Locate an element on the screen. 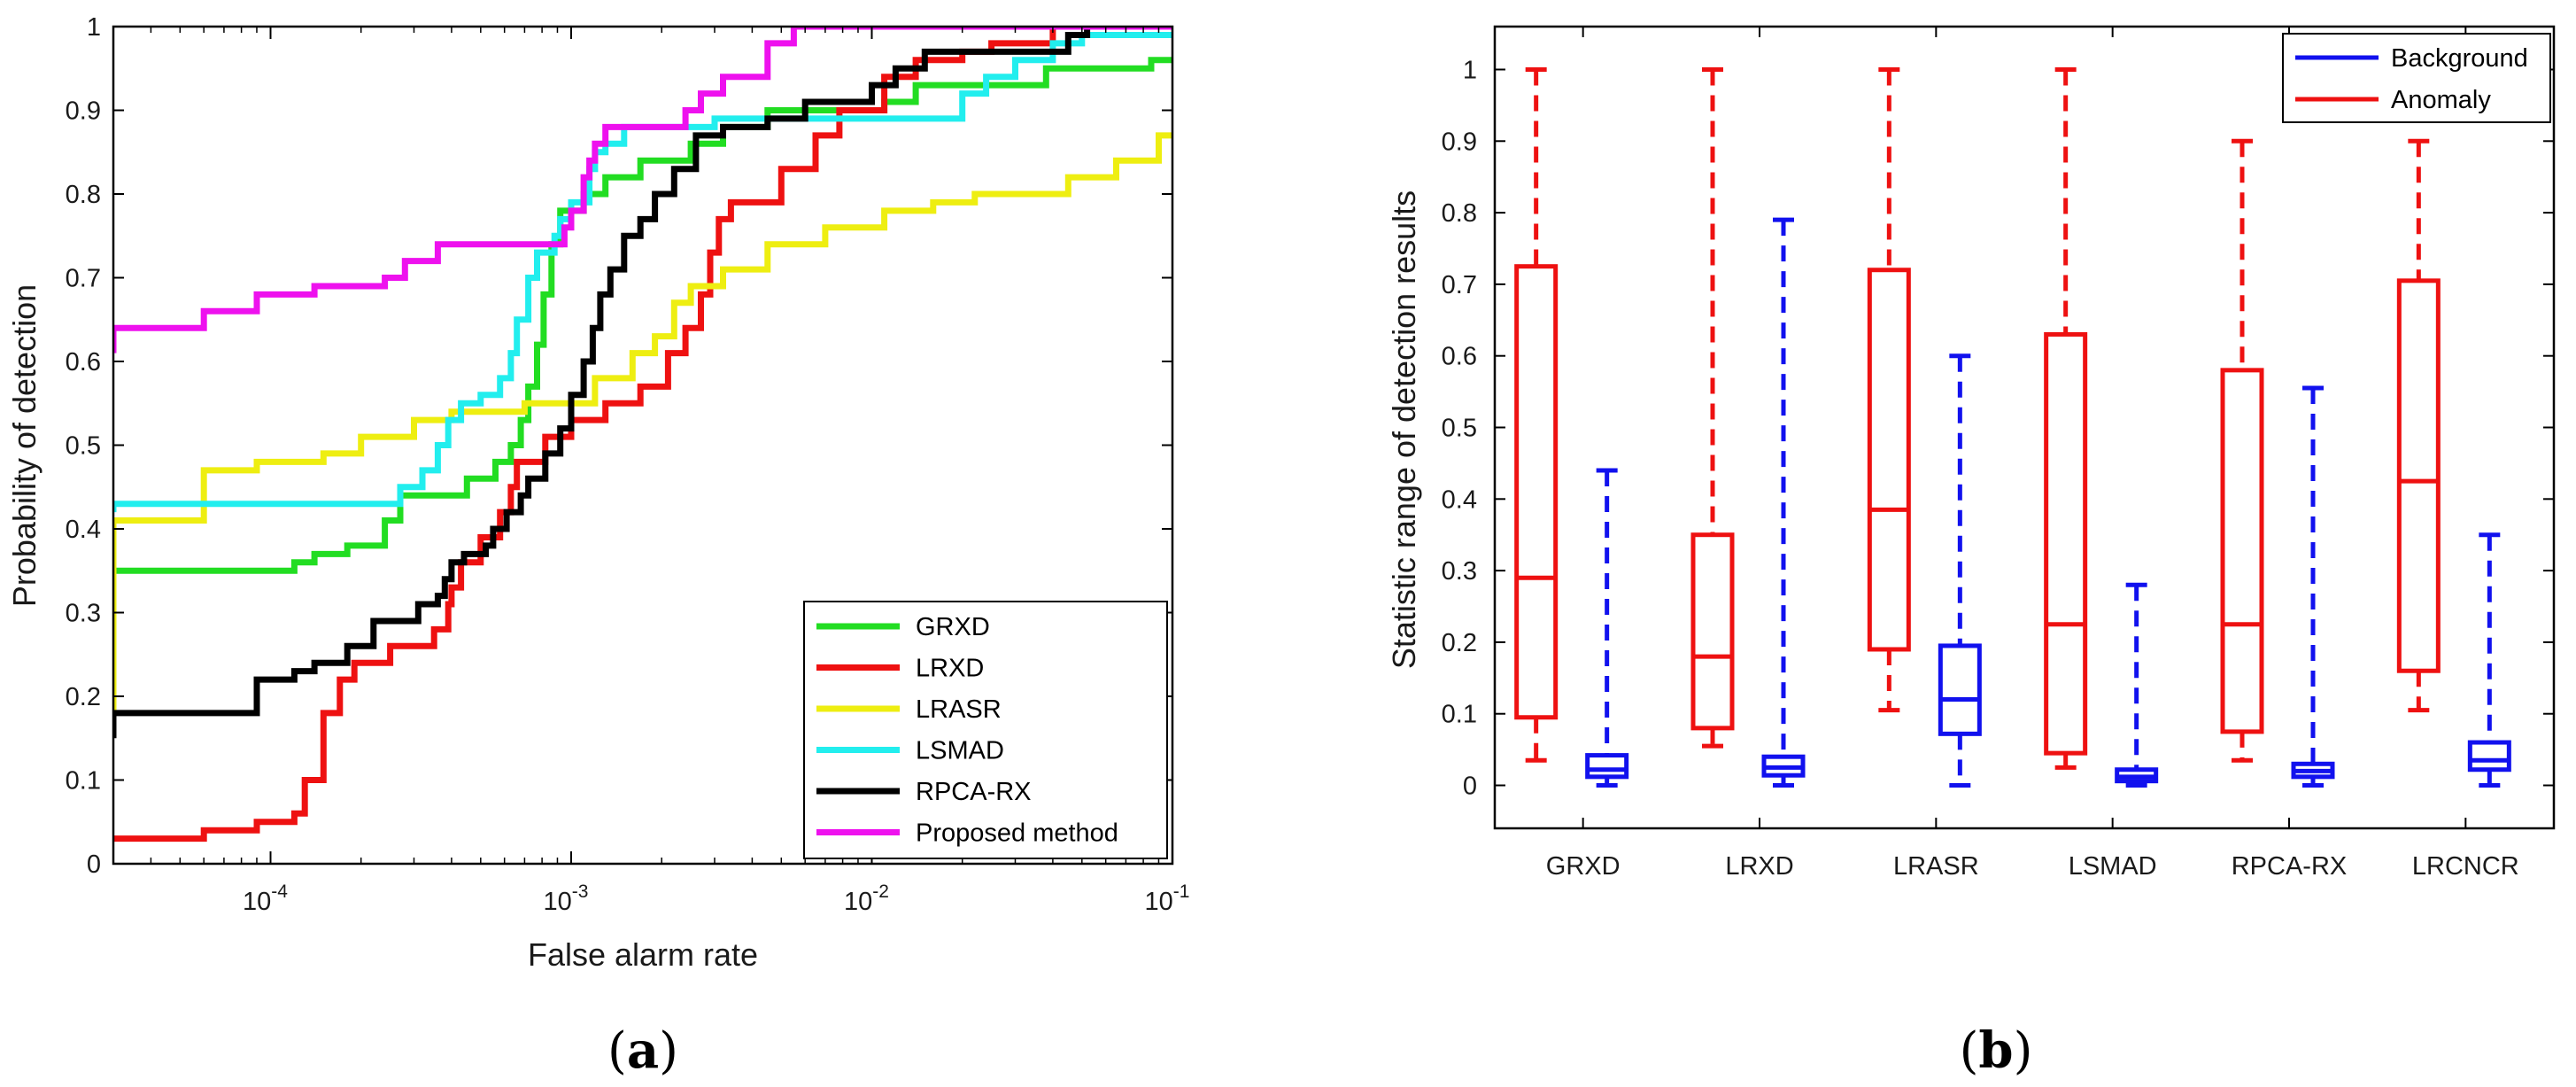  x-tick-label: 10⁻² is located at coordinates (866, 898).